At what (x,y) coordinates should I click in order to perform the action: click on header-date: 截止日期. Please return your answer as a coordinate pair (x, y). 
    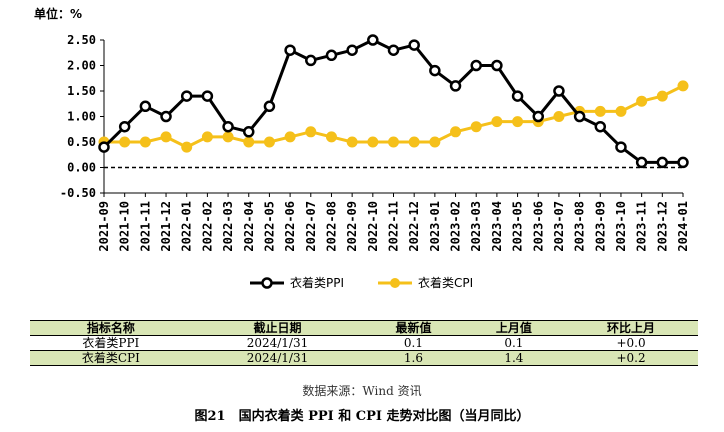
    Looking at the image, I should click on (277, 328).